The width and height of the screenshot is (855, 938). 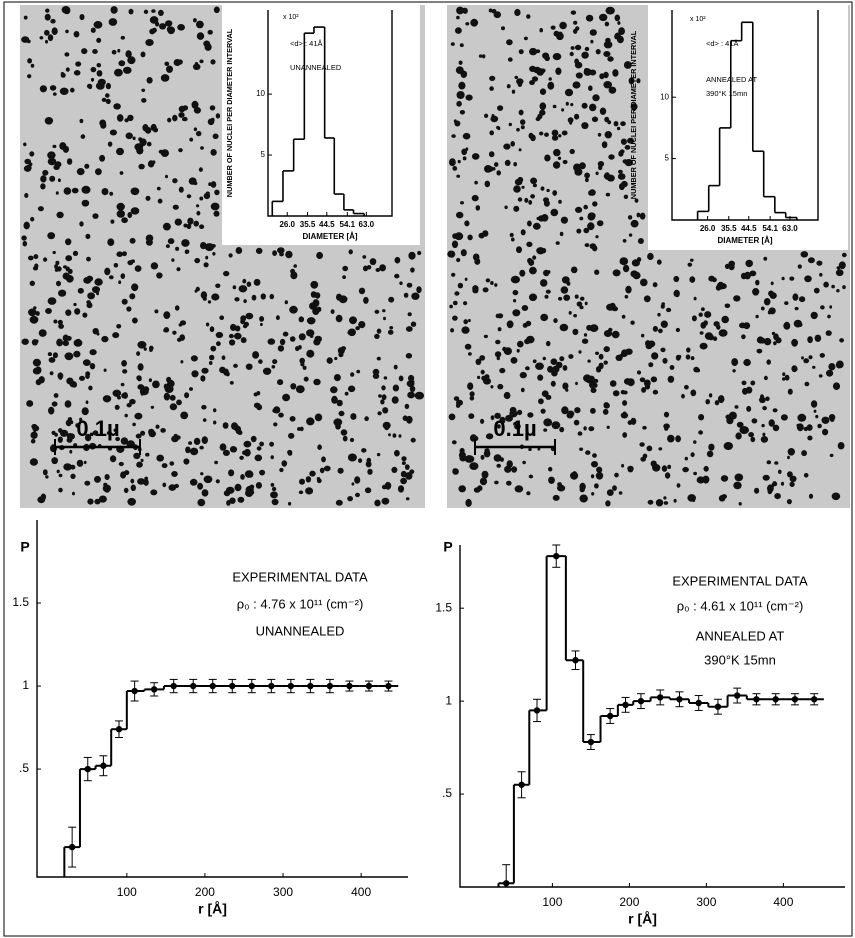 What do you see at coordinates (729, 228) in the screenshot?
I see `x-tick-label: 35.5` at bounding box center [729, 228].